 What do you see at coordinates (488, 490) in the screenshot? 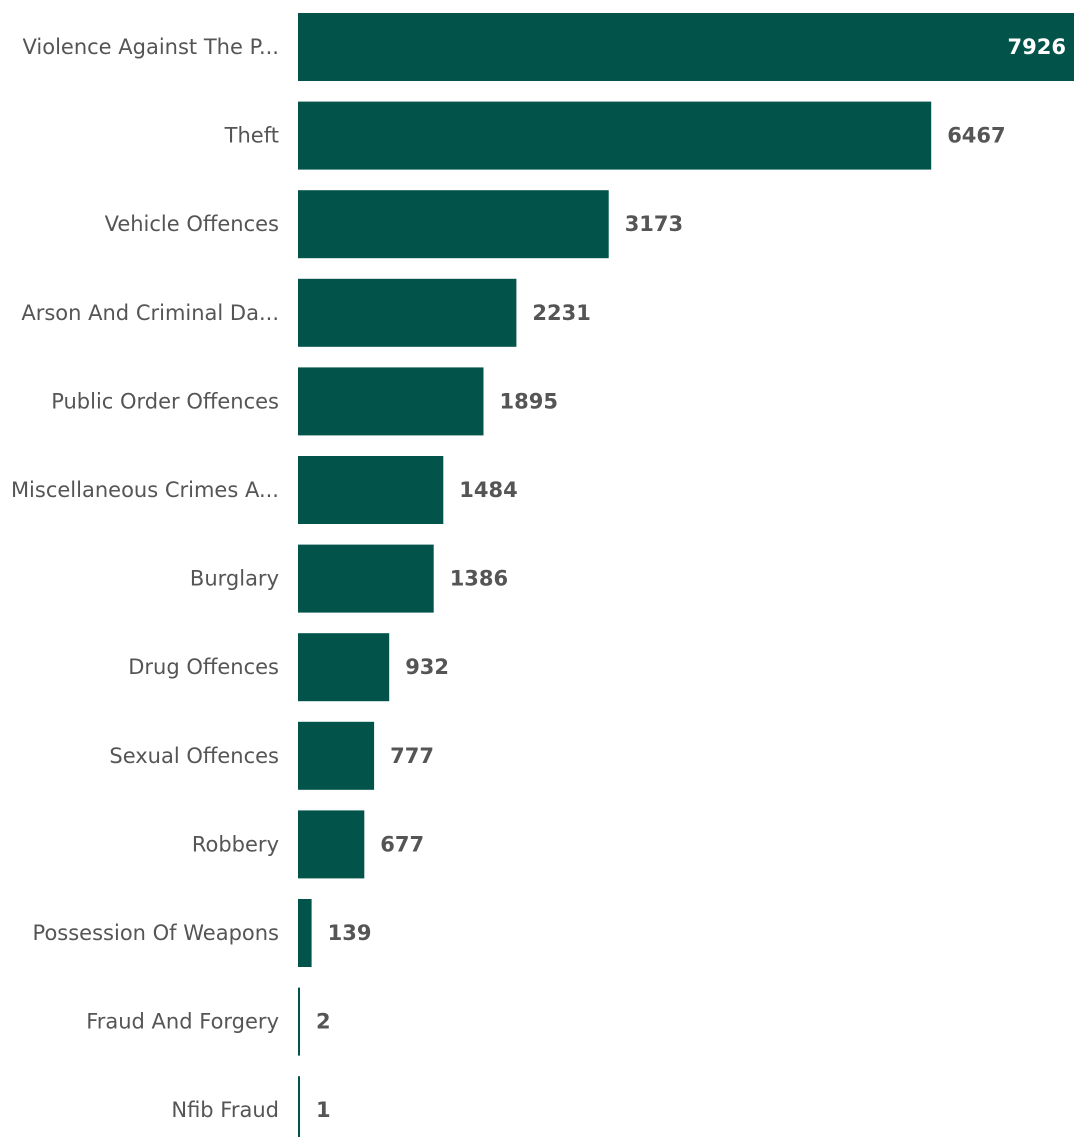
I see `data-label: 1484` at bounding box center [488, 490].